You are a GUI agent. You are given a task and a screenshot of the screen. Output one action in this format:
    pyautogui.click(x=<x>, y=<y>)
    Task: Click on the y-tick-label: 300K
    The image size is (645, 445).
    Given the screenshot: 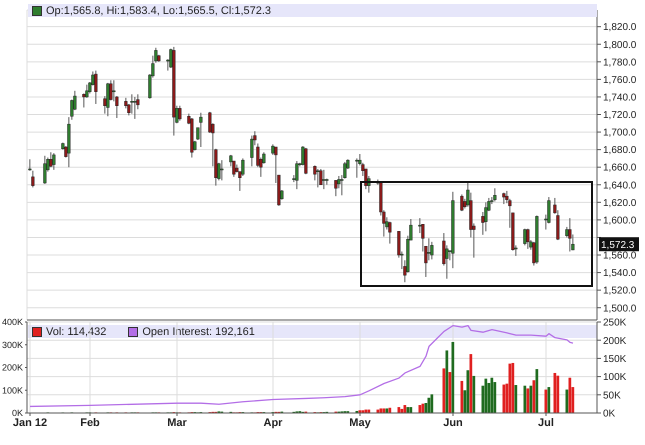 What is the action you would take?
    pyautogui.click(x=12, y=345)
    